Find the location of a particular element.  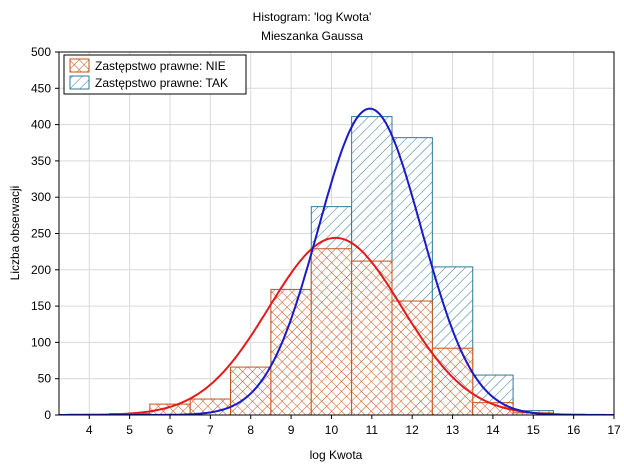

x-tick-label-7: 11 is located at coordinates (372, 430).